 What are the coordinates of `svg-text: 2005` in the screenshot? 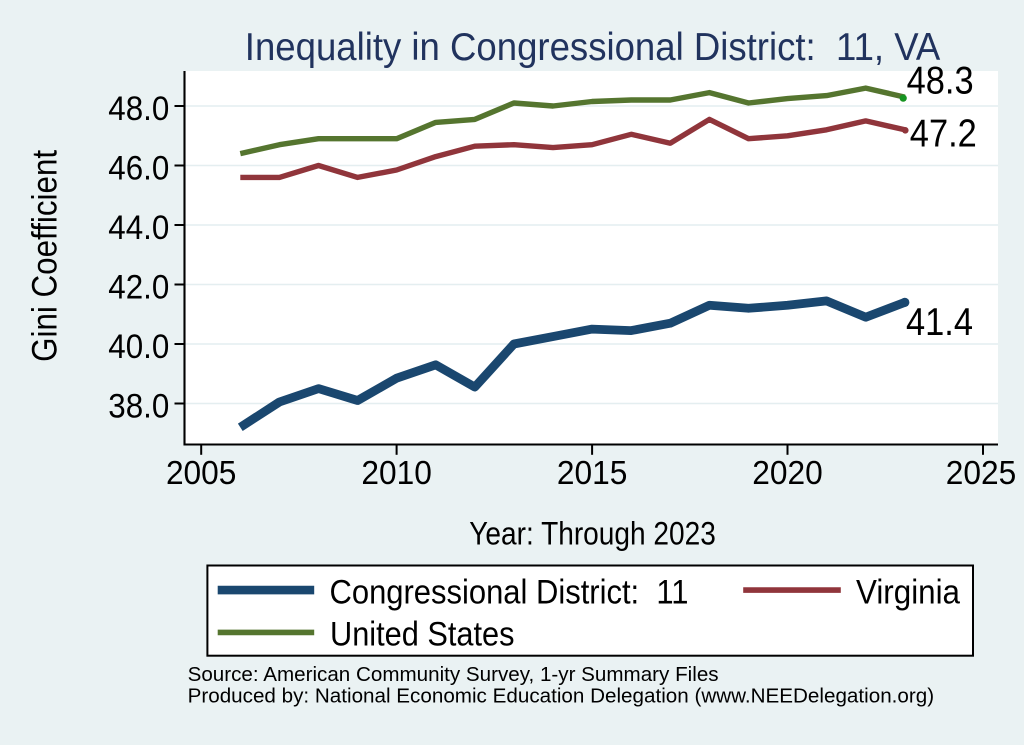 It's located at (201, 473).